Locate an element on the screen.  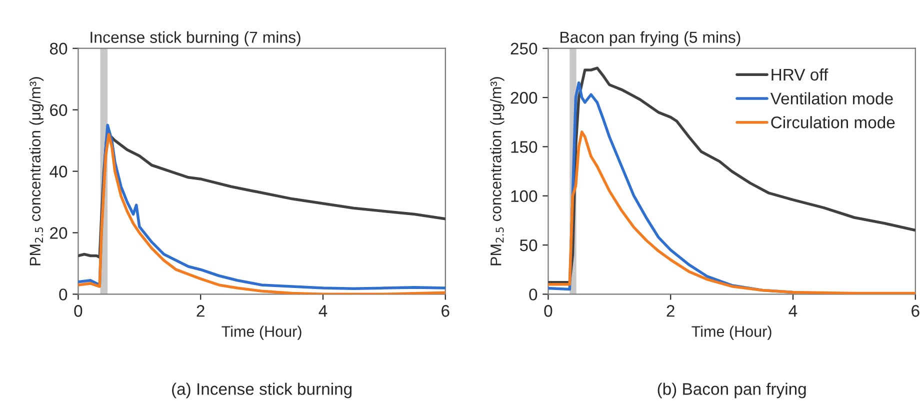
legend-label: HRV off is located at coordinates (800, 74).